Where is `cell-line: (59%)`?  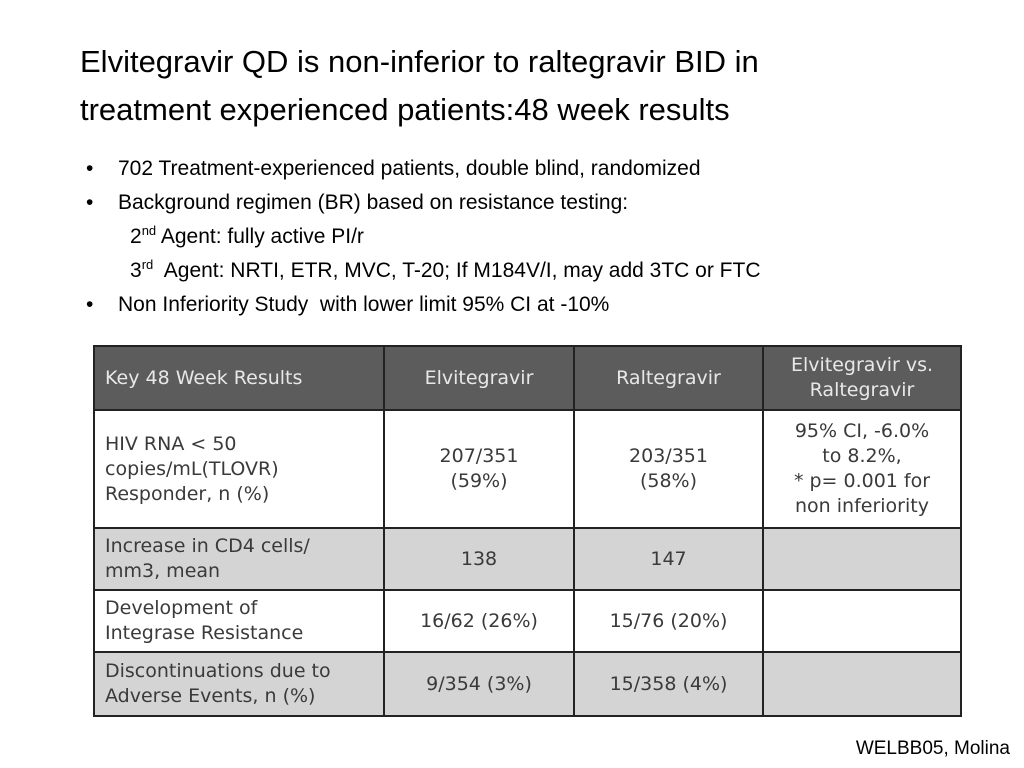 cell-line: (59%) is located at coordinates (479, 481).